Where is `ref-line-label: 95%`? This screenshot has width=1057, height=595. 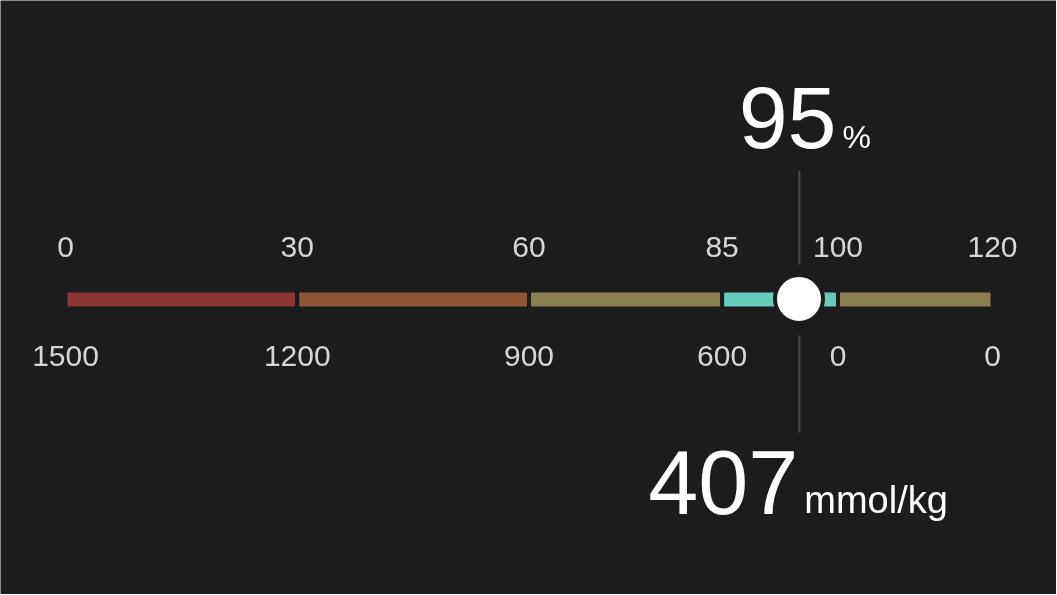 ref-line-label: 95% is located at coordinates (804, 117).